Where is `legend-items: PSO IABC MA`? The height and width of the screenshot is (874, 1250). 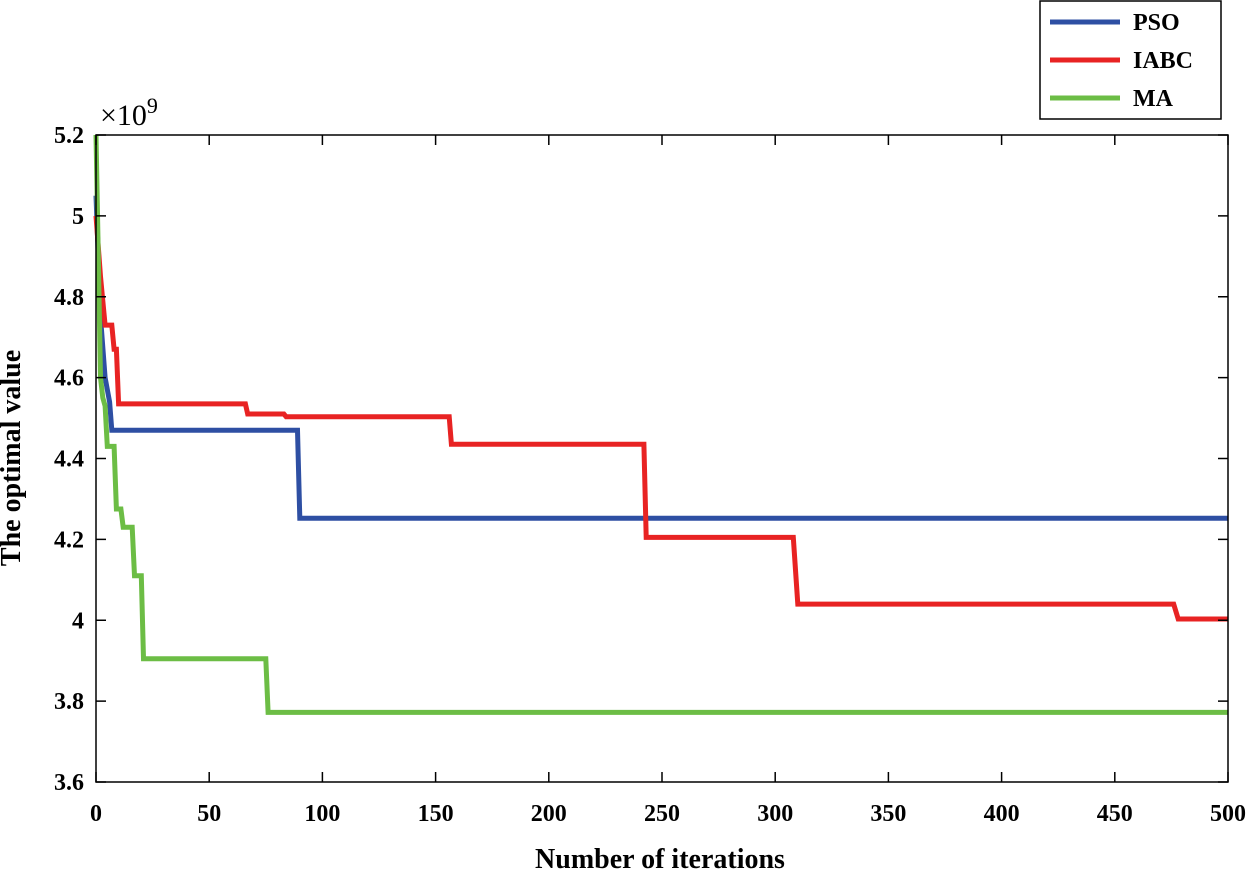 legend-items: PSO IABC MA is located at coordinates (1121, 61).